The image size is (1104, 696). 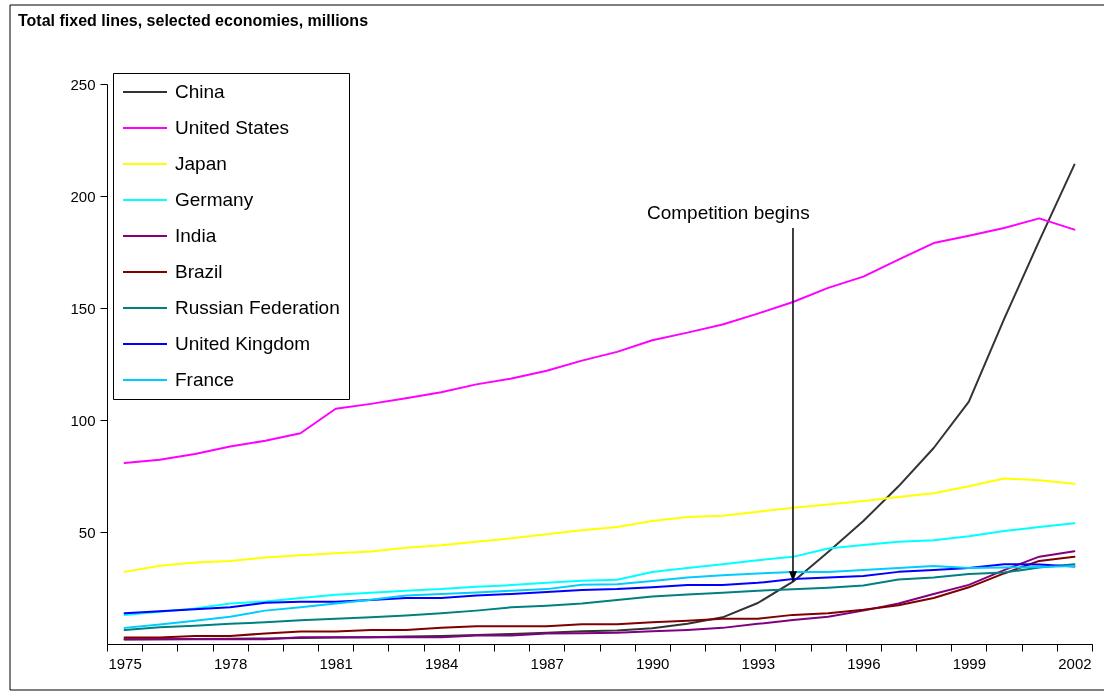 I want to click on x-tick-label: 1999, so click(x=969, y=663).